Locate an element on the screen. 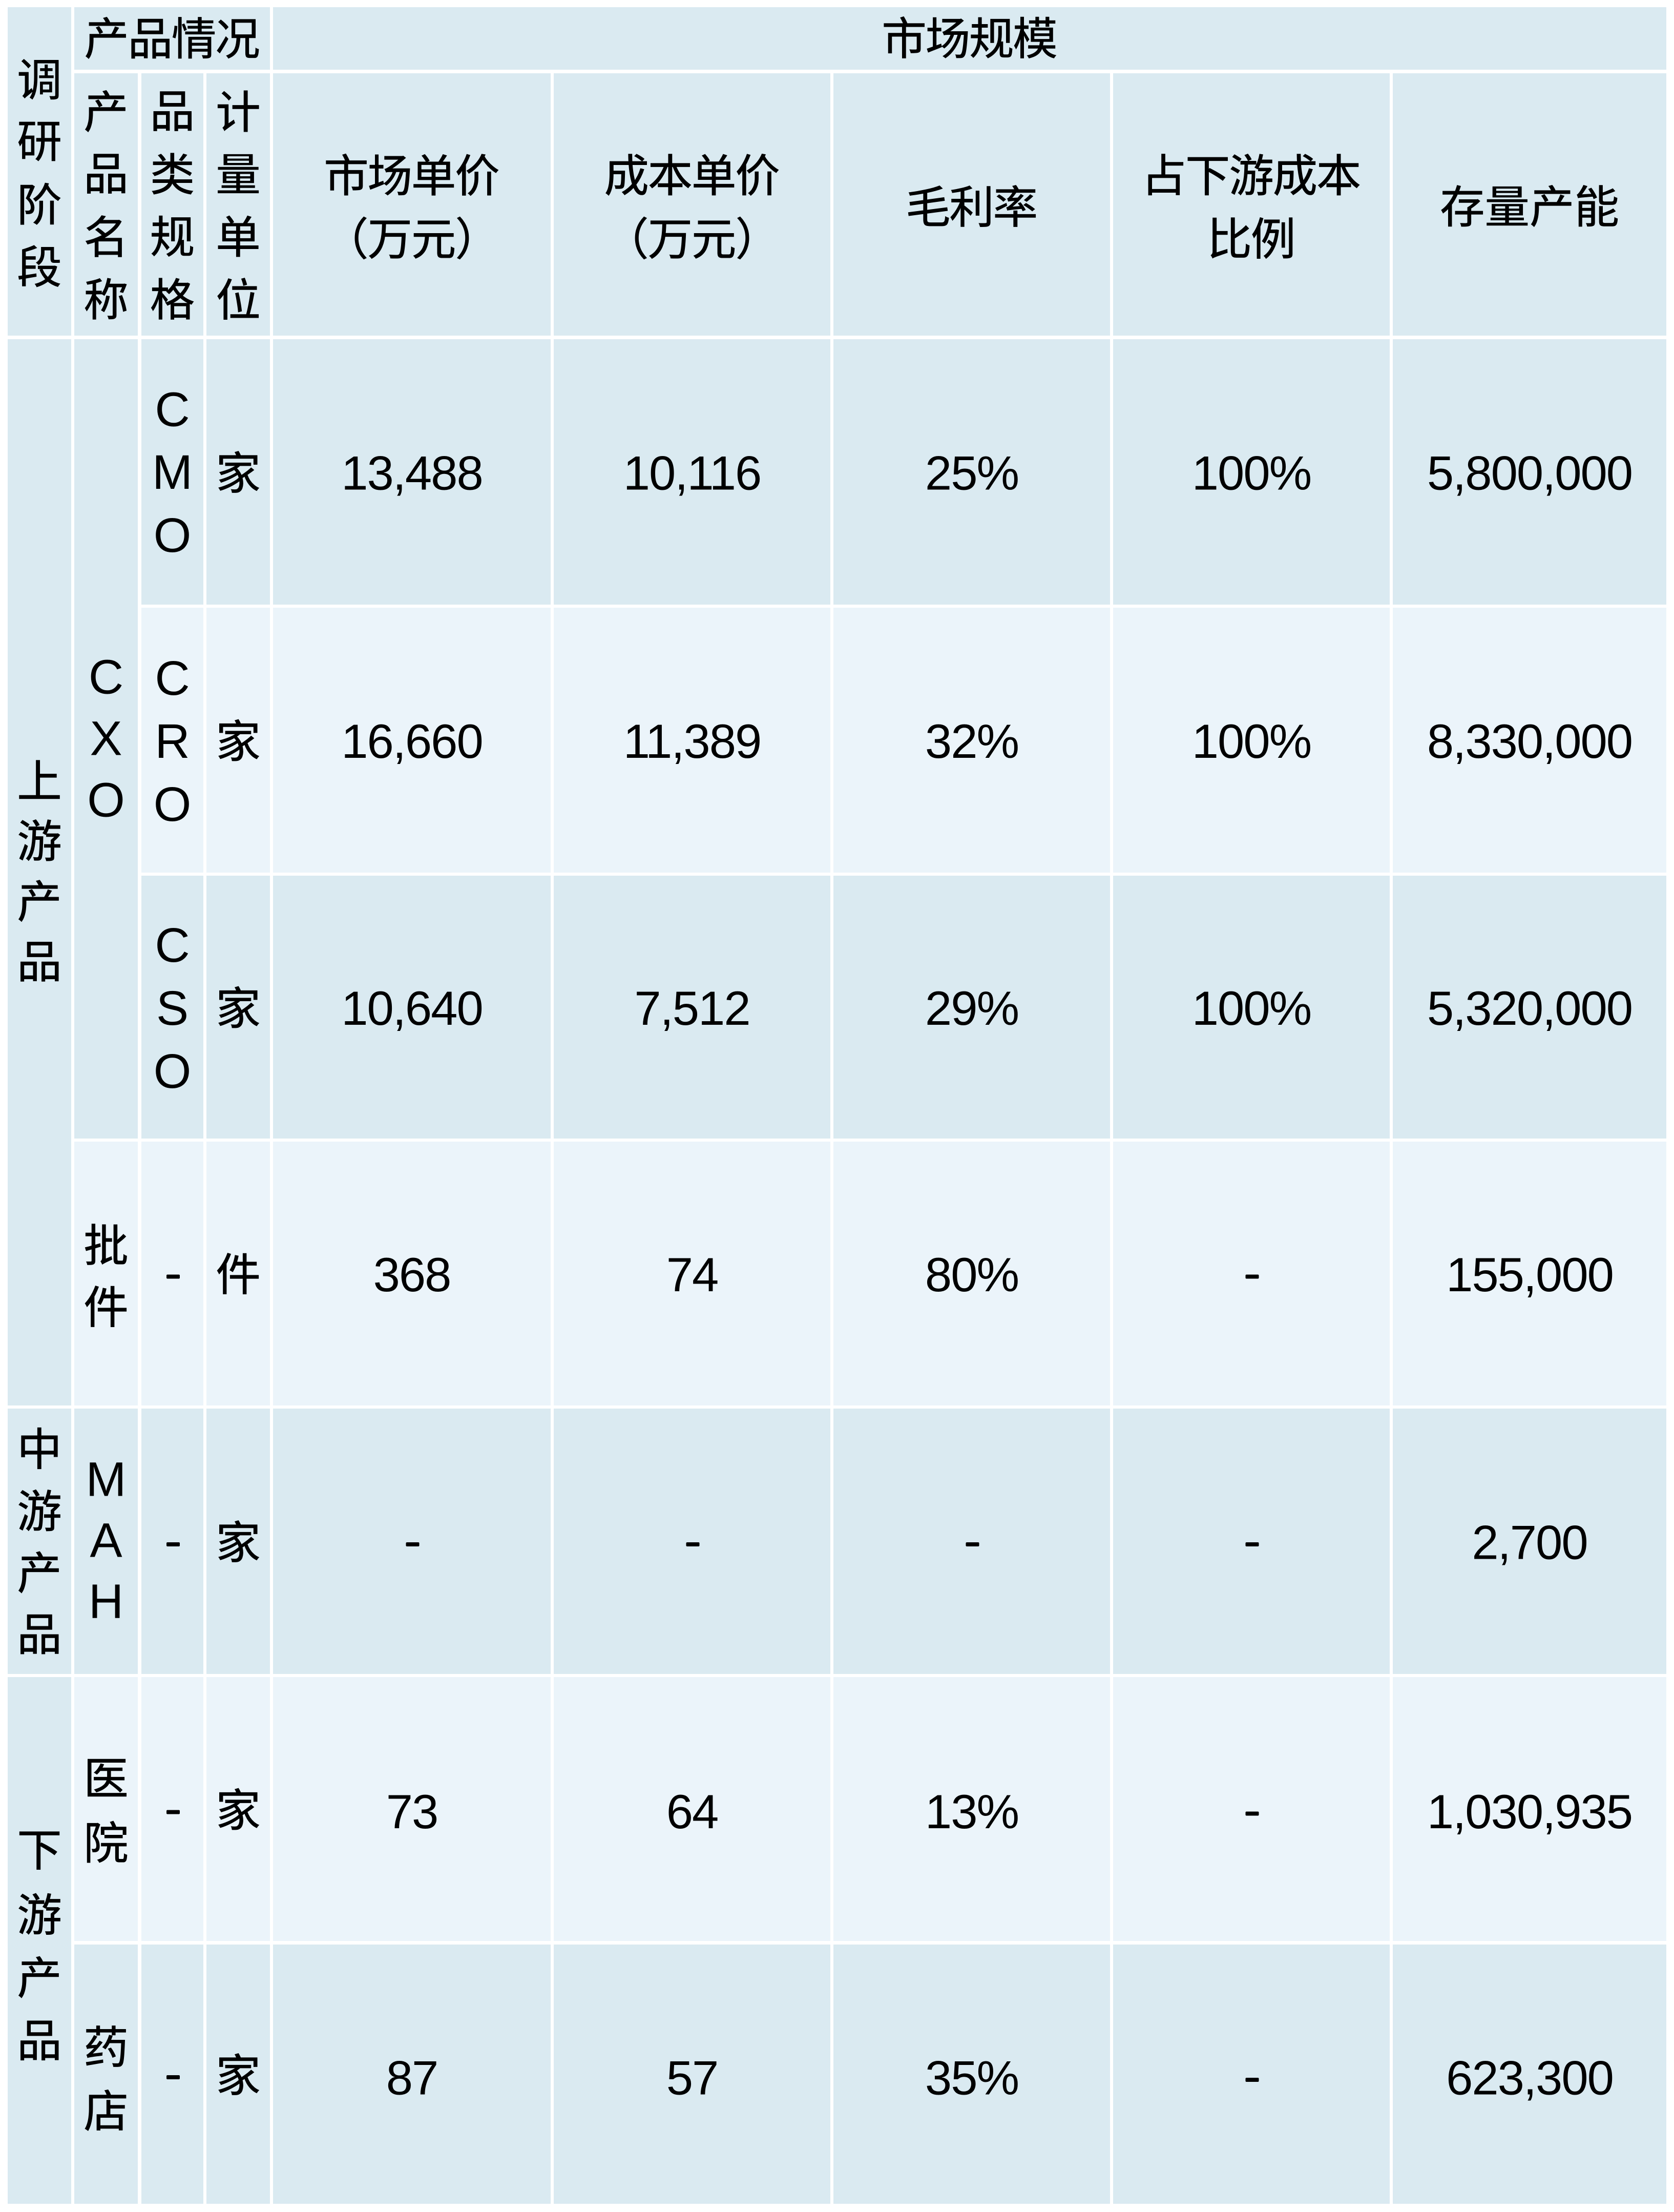 This screenshot has width=1674, height=2212. svg-text: 8,330,000 is located at coordinates (1530, 741).